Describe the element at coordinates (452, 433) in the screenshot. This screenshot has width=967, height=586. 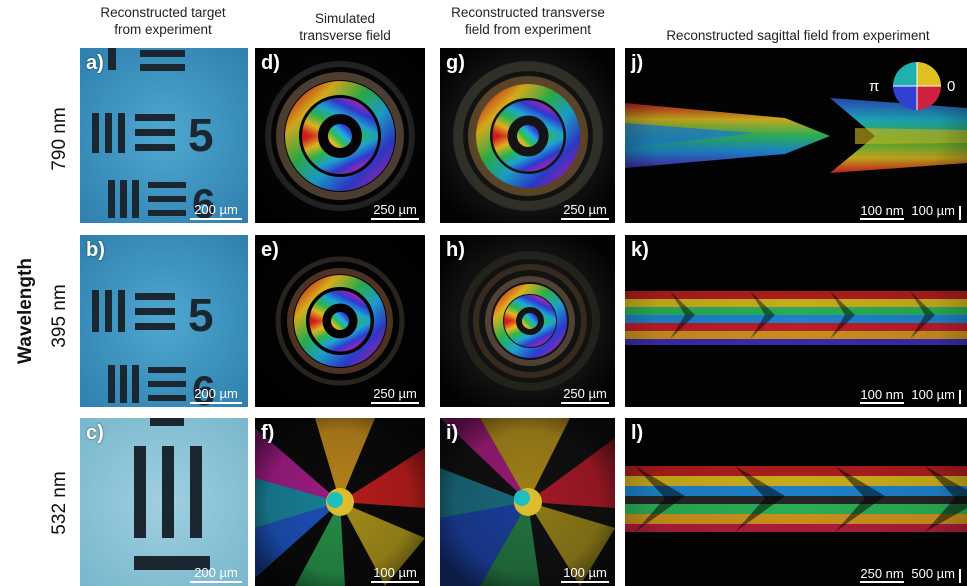
I see `panel-label: i)` at that location.